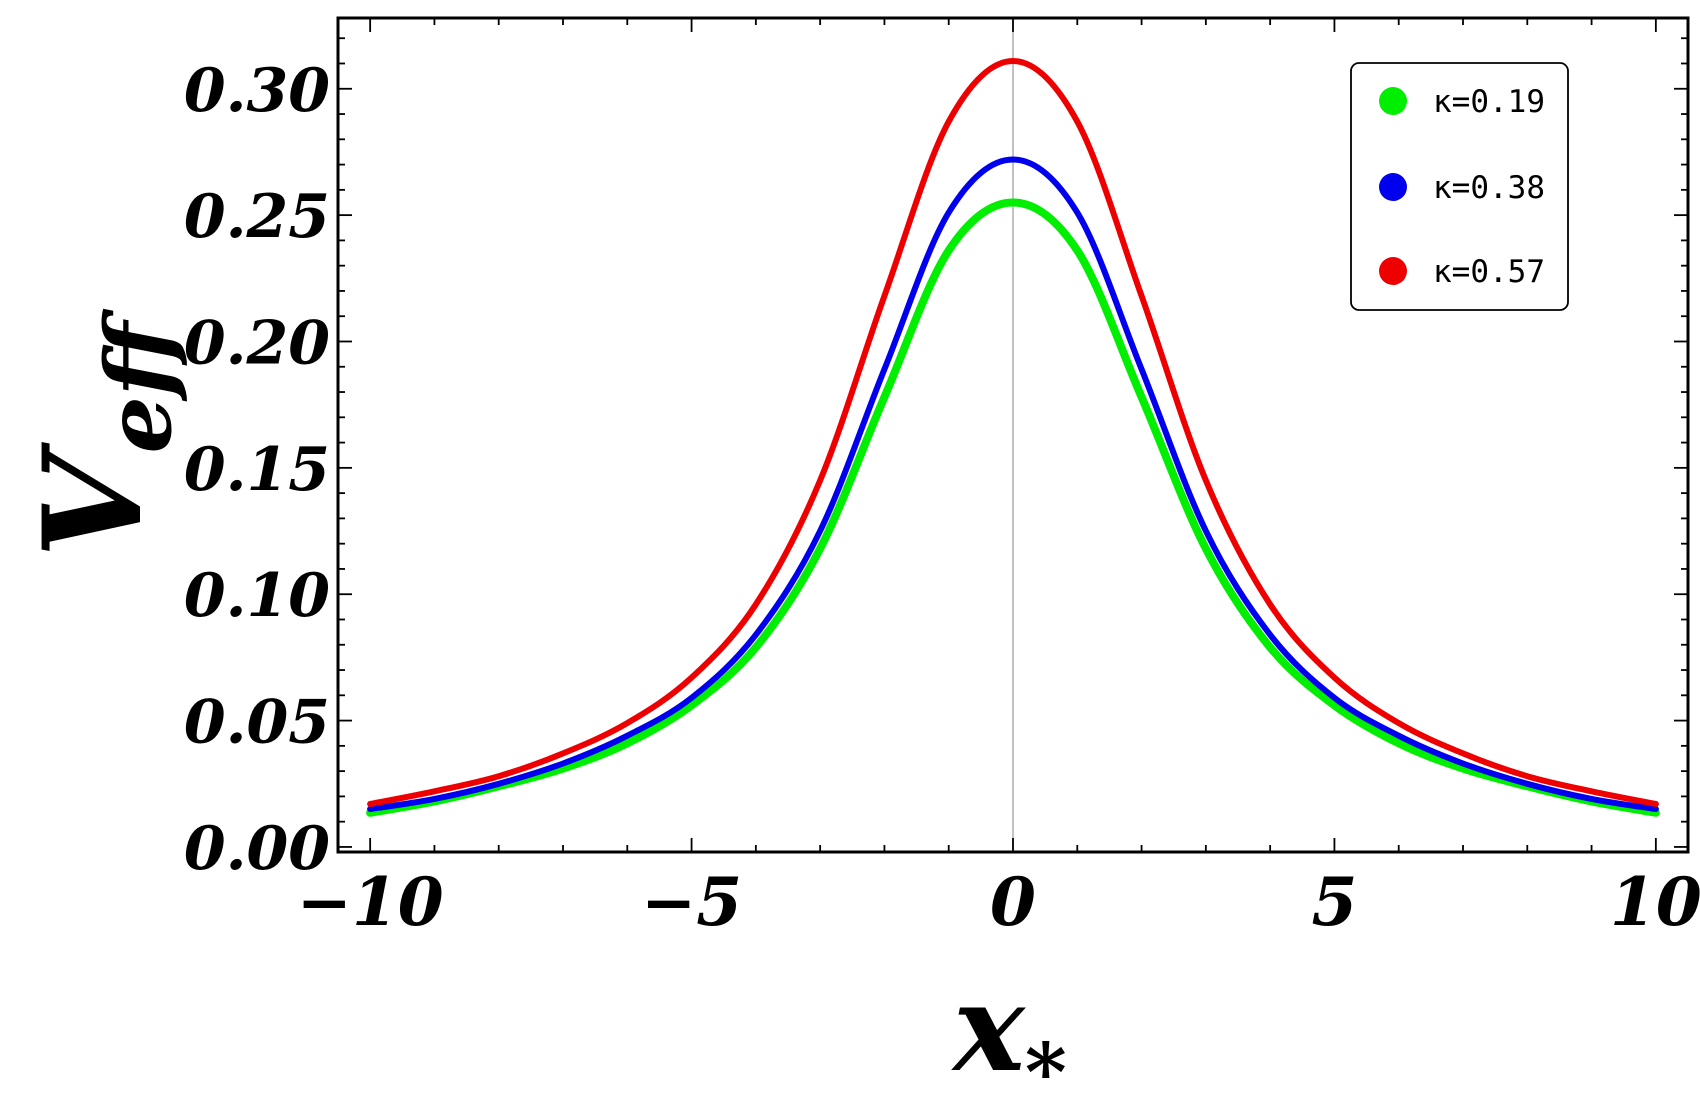 The width and height of the screenshot is (1700, 1116). I want to click on x-tick-label: 5, so click(1334, 902).